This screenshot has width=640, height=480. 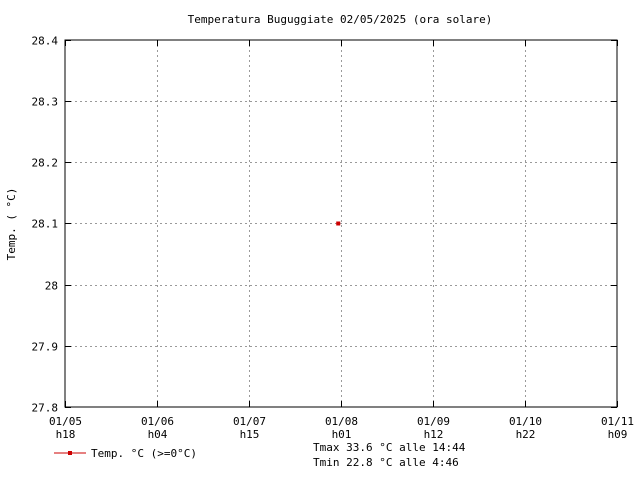 I want to click on data-point, so click(x=338, y=223).